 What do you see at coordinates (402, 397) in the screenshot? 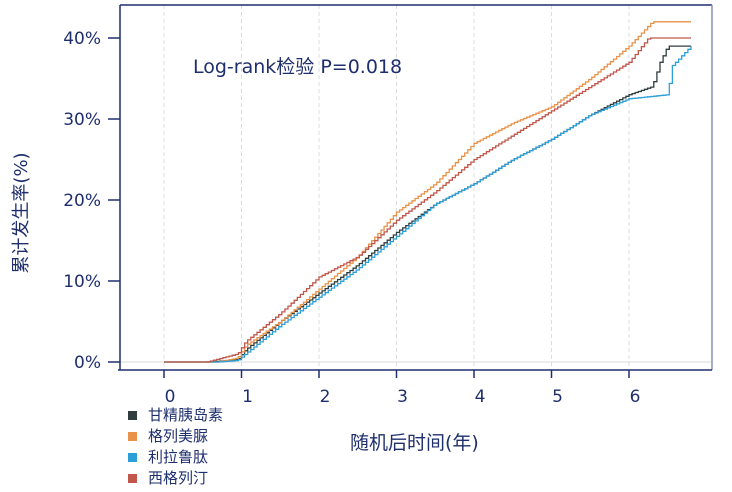
I see `x-tick-label: 3` at bounding box center [402, 397].